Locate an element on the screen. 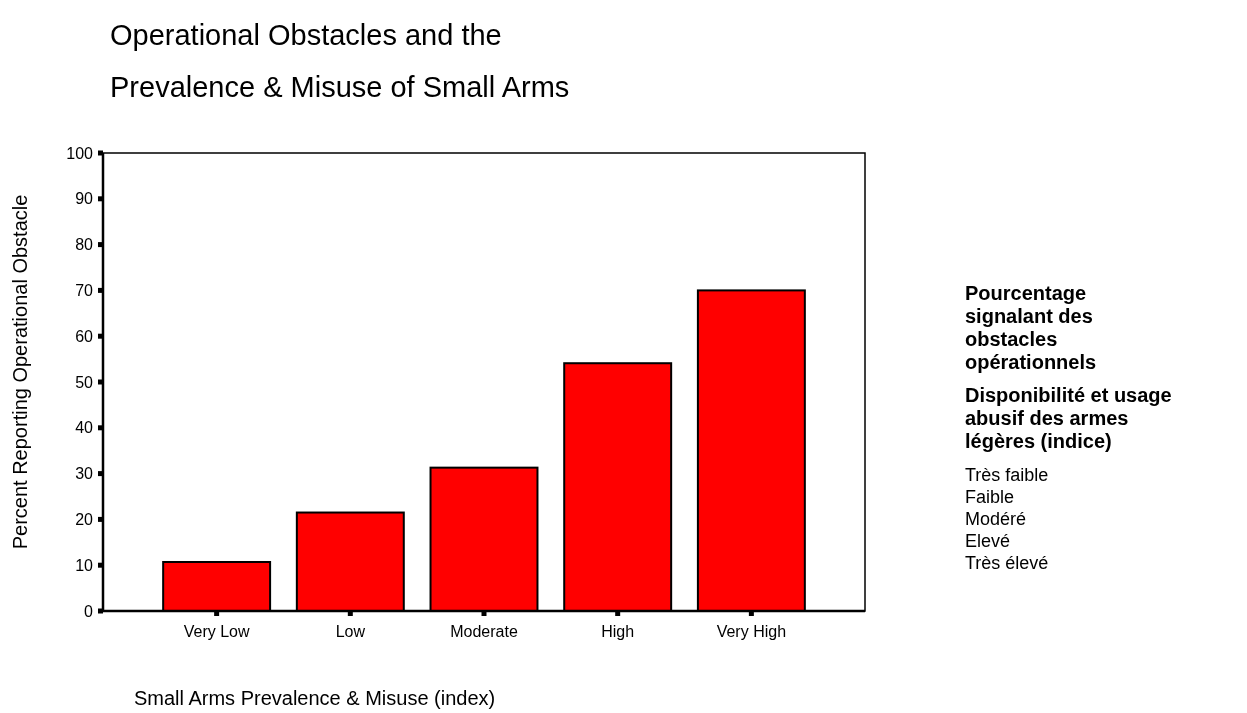 The width and height of the screenshot is (1247, 713). x-tick-label: High is located at coordinates (618, 631).